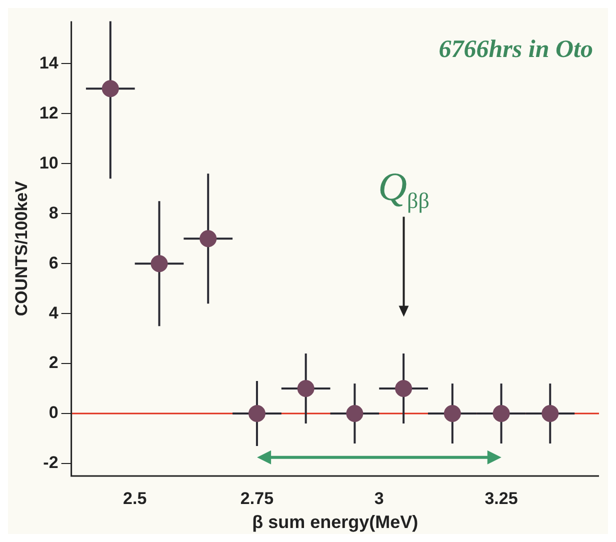 Image resolution: width=616 pixels, height=542 pixels. What do you see at coordinates (50, 462) in the screenshot?
I see `y-tick-label: -2` at bounding box center [50, 462].